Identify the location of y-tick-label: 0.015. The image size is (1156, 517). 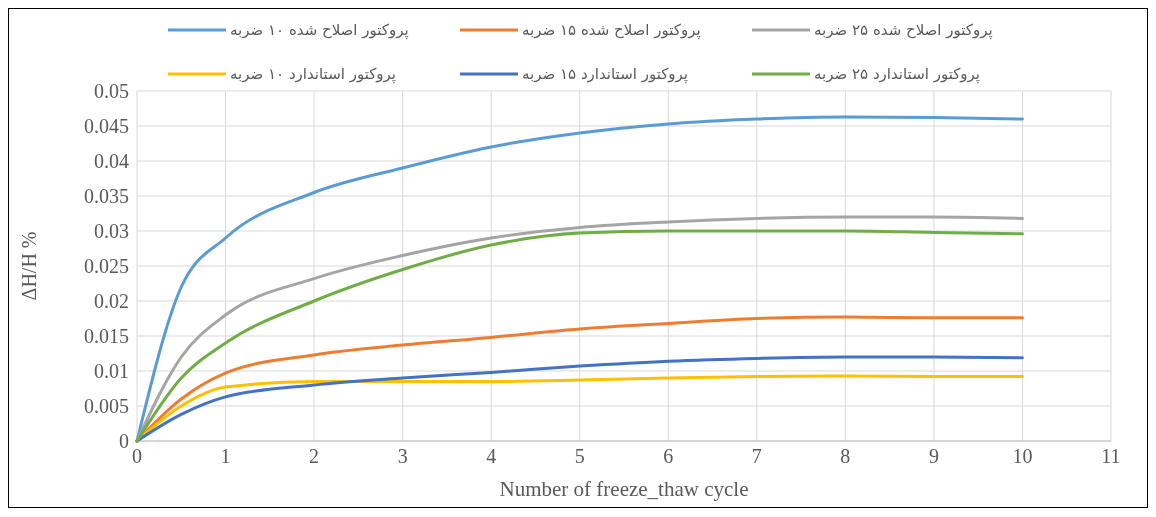
(106, 336).